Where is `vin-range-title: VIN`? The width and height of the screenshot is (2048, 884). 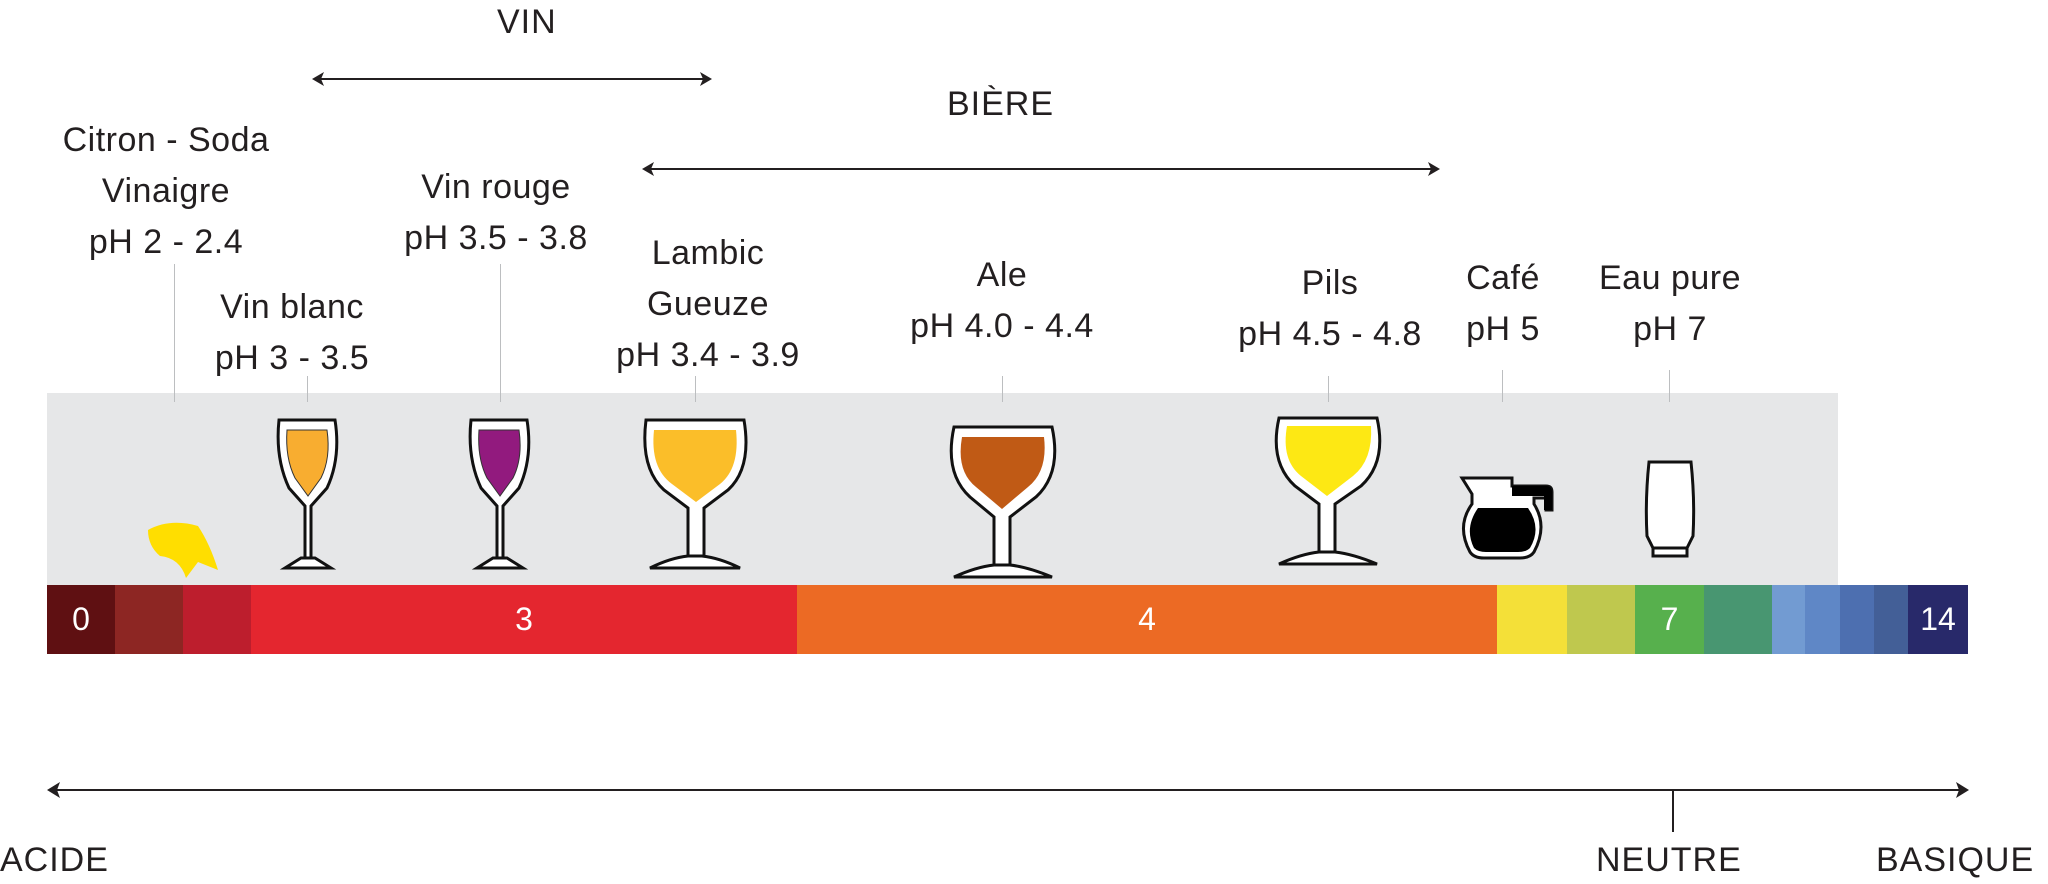
vin-range-title: VIN is located at coordinates (527, 22).